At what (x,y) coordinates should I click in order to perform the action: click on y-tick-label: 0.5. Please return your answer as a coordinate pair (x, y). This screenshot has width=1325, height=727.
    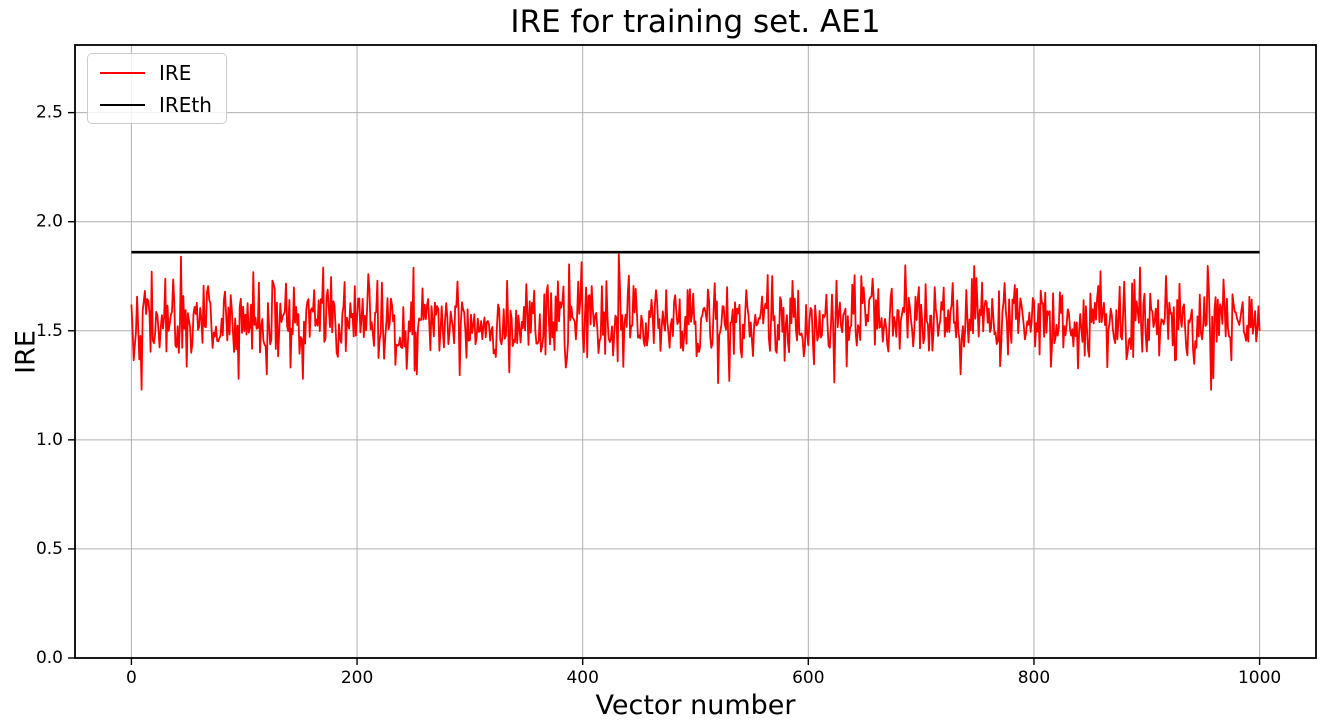
    Looking at the image, I should click on (49, 549).